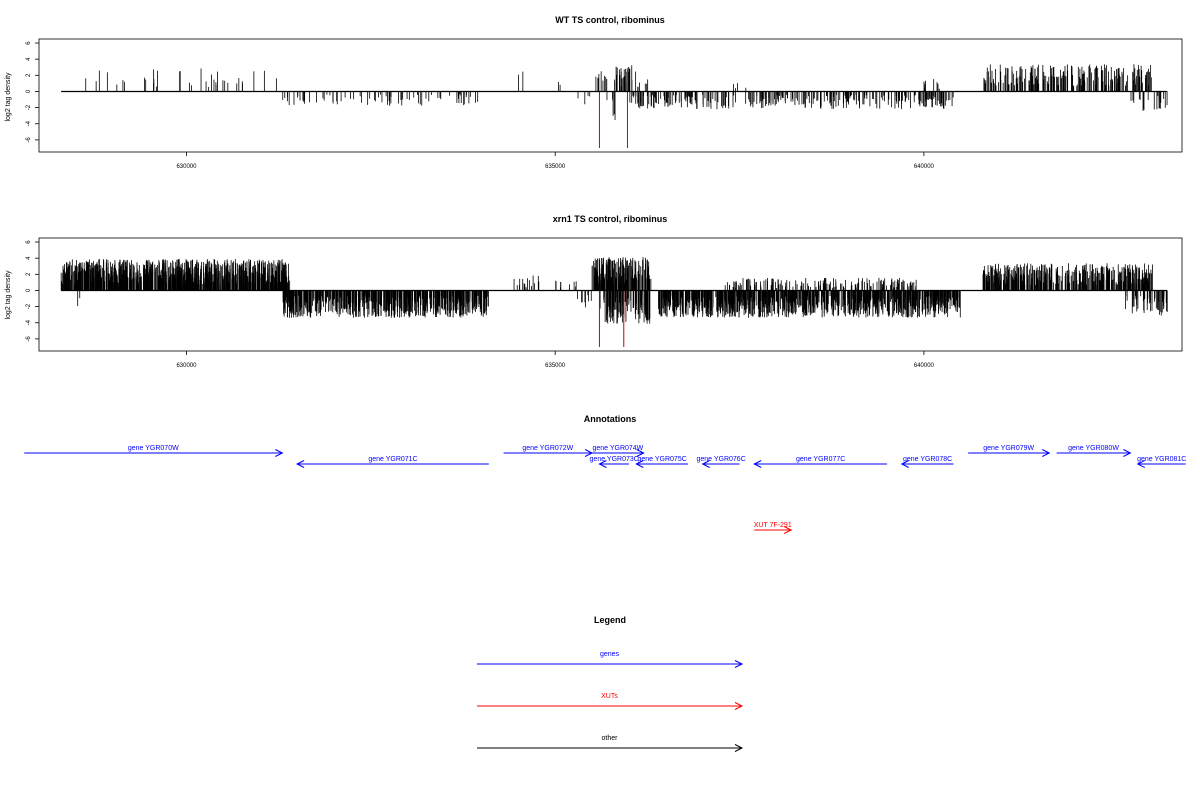 Image resolution: width=1200 pixels, height=800 pixels. Describe the element at coordinates (610, 20) in the screenshot. I see `wt-track-title: WT TS control, ribominus` at that location.